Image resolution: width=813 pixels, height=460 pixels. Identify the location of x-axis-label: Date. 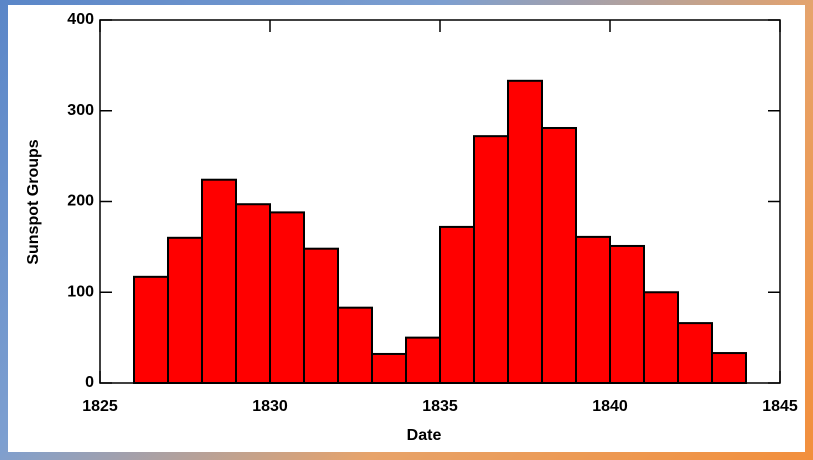
(424, 435).